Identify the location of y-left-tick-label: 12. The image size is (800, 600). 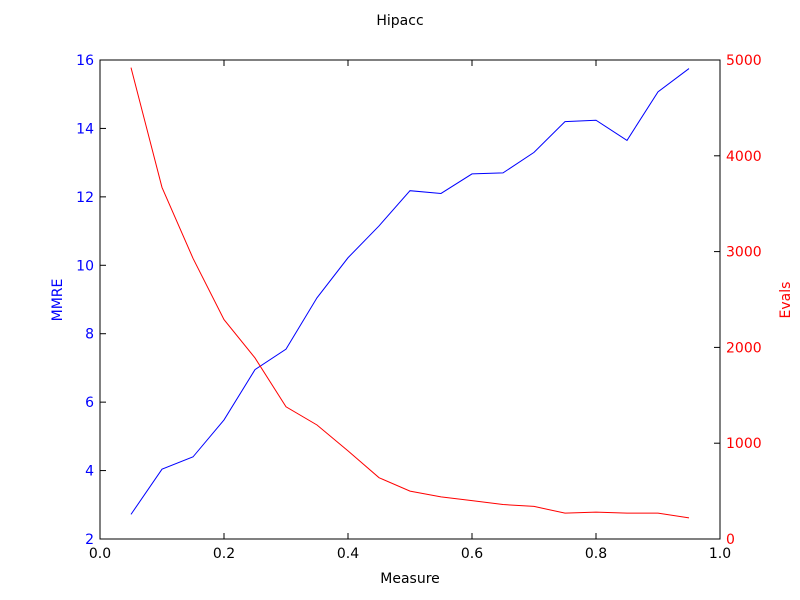
(85, 198).